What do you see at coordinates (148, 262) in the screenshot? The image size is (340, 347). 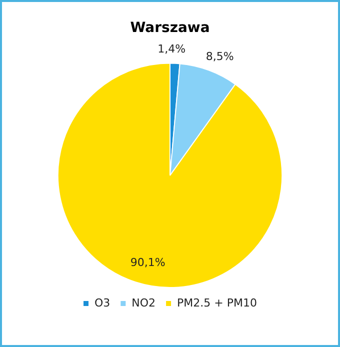 I see `data-label: 90,1%` at bounding box center [148, 262].